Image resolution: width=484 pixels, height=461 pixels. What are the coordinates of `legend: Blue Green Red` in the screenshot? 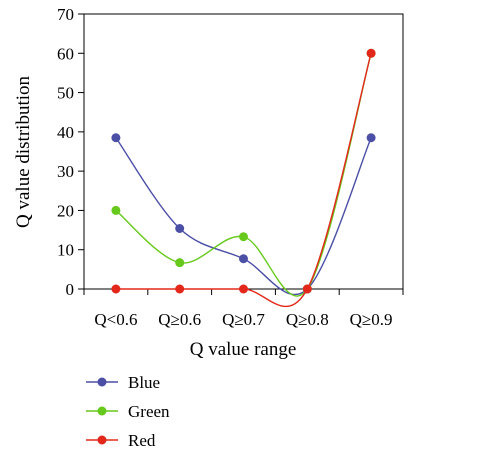 It's located at (128, 411).